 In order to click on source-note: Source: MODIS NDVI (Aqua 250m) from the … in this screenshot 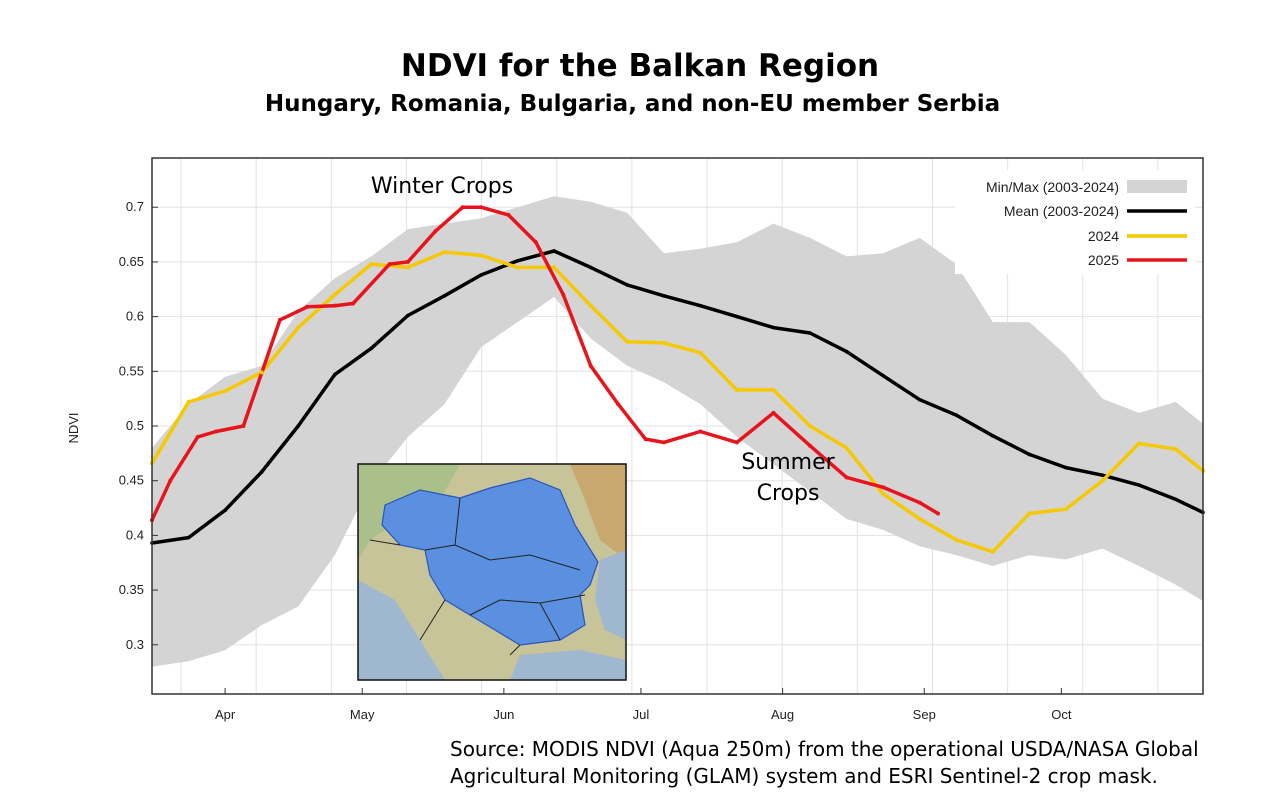, I will do `click(845, 763)`.